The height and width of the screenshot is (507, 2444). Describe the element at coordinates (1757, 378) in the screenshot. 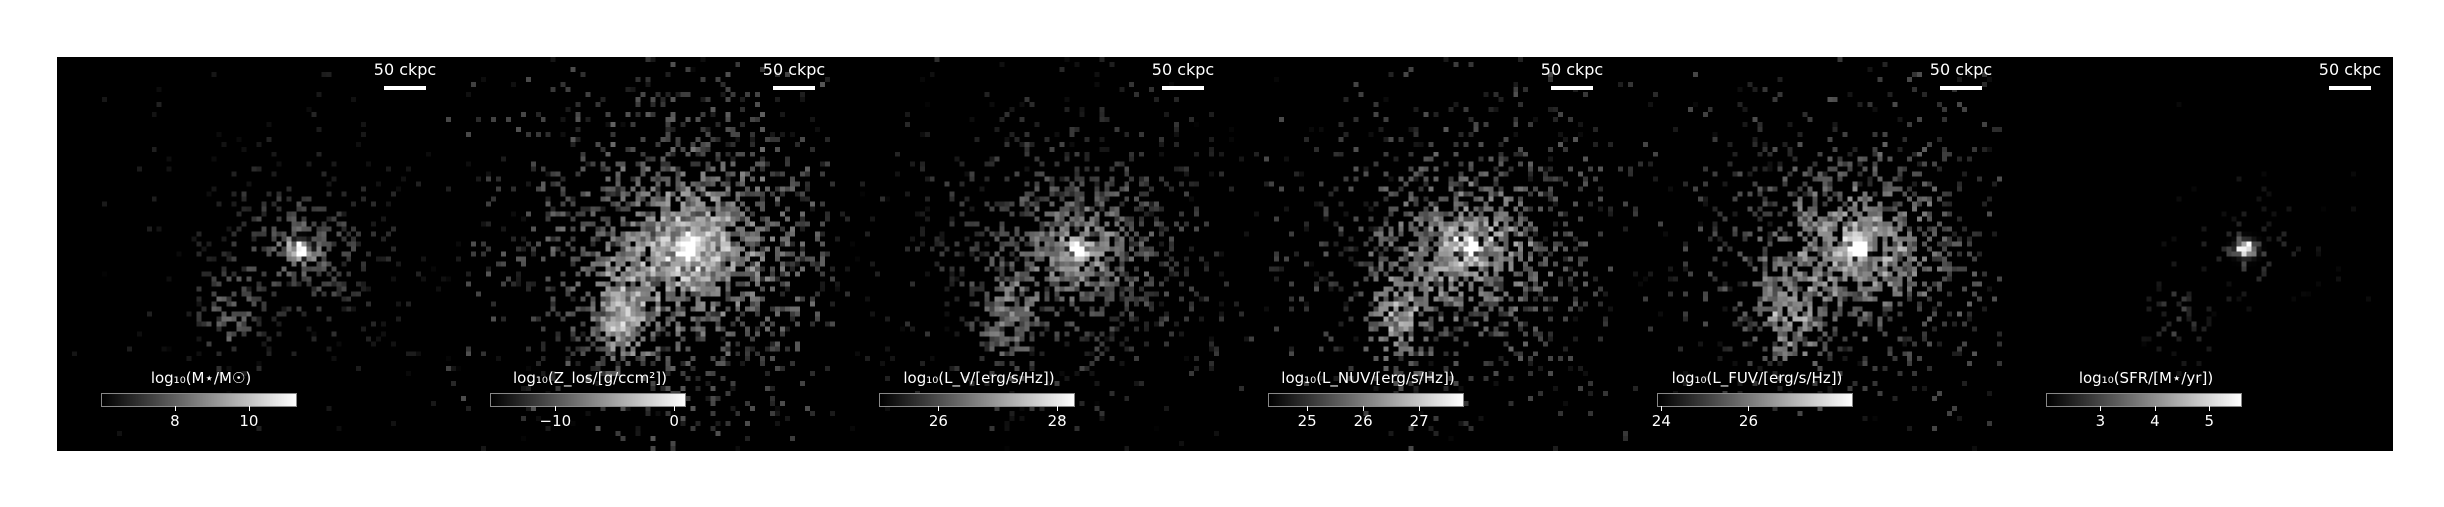

I see `colorbar-title: log₁₀(L_FUV/[erg/s/Hz])` at that location.